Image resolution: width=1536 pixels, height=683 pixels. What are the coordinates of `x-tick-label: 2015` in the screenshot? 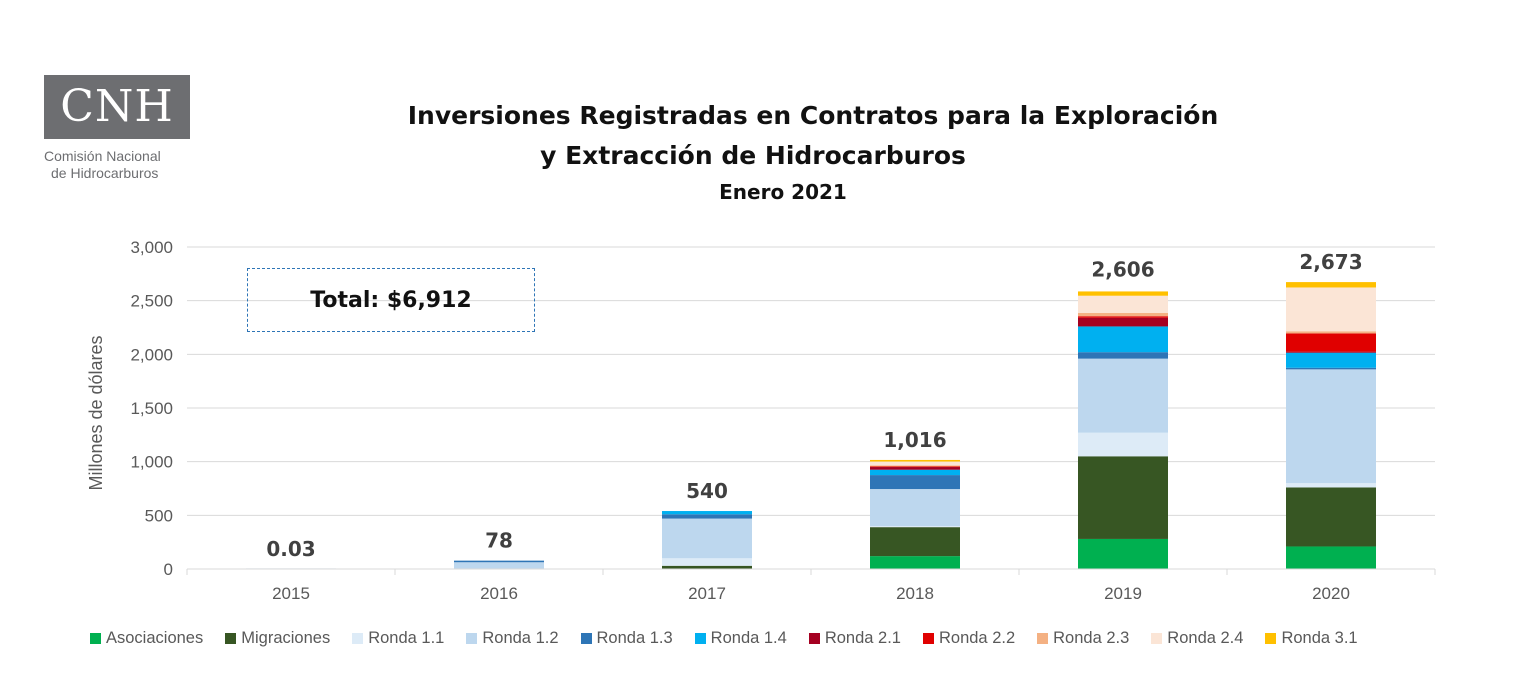 It's located at (291, 593).